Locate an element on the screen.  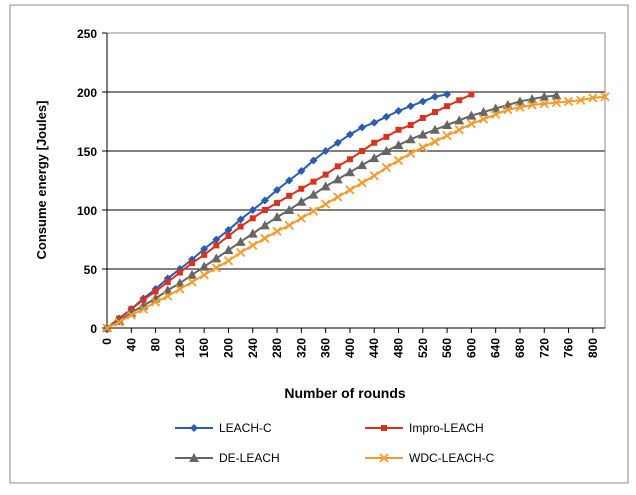
x-tick-label: 680 is located at coordinates (520, 348).